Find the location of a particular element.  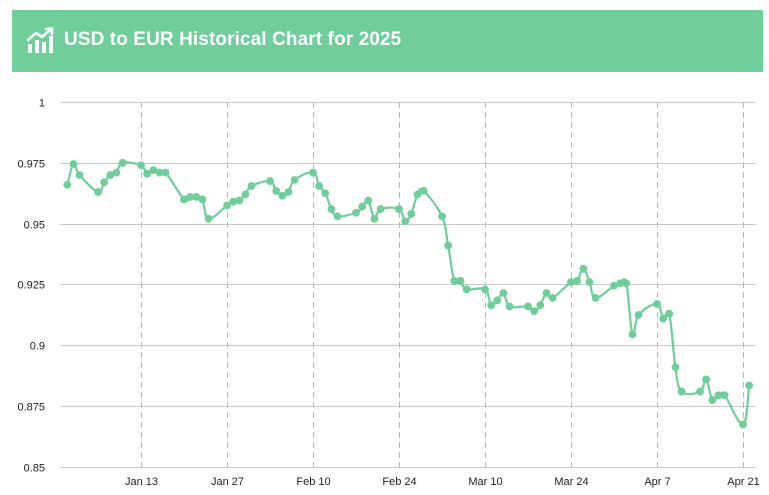

y-tick-label: 0.9 is located at coordinates (37, 347).